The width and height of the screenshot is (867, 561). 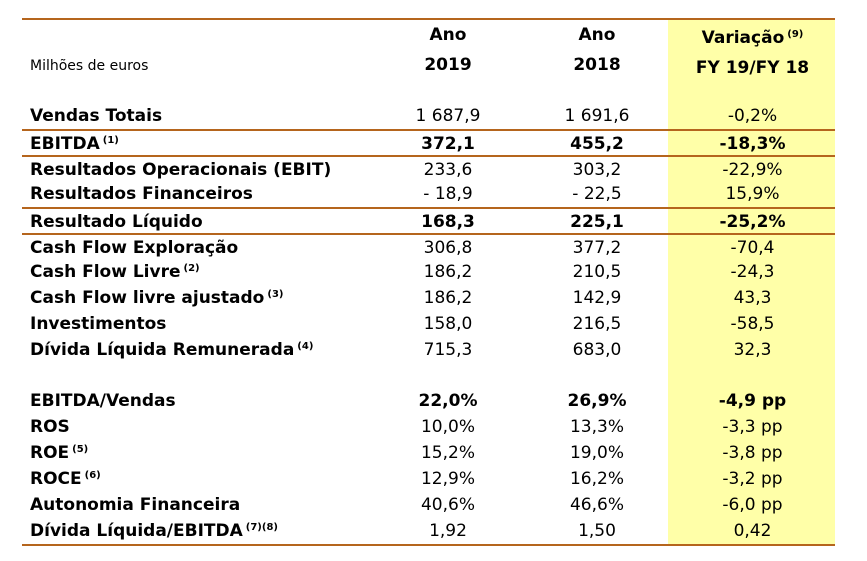 What do you see at coordinates (596, 505) in the screenshot?
I see `value-2018: 46,6%` at bounding box center [596, 505].